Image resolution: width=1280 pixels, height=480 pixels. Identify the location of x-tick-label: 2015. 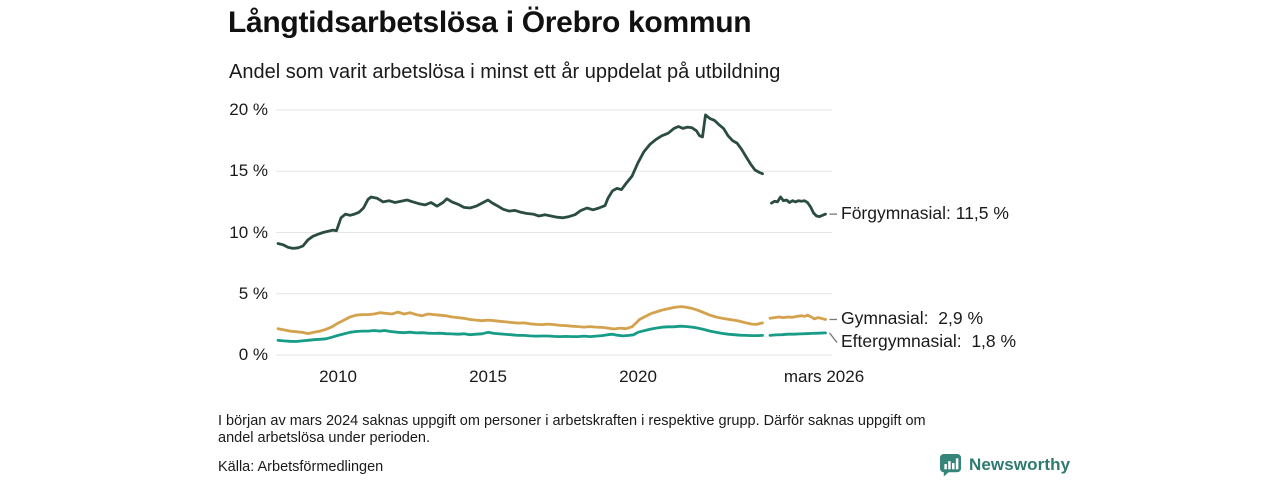
(488, 376).